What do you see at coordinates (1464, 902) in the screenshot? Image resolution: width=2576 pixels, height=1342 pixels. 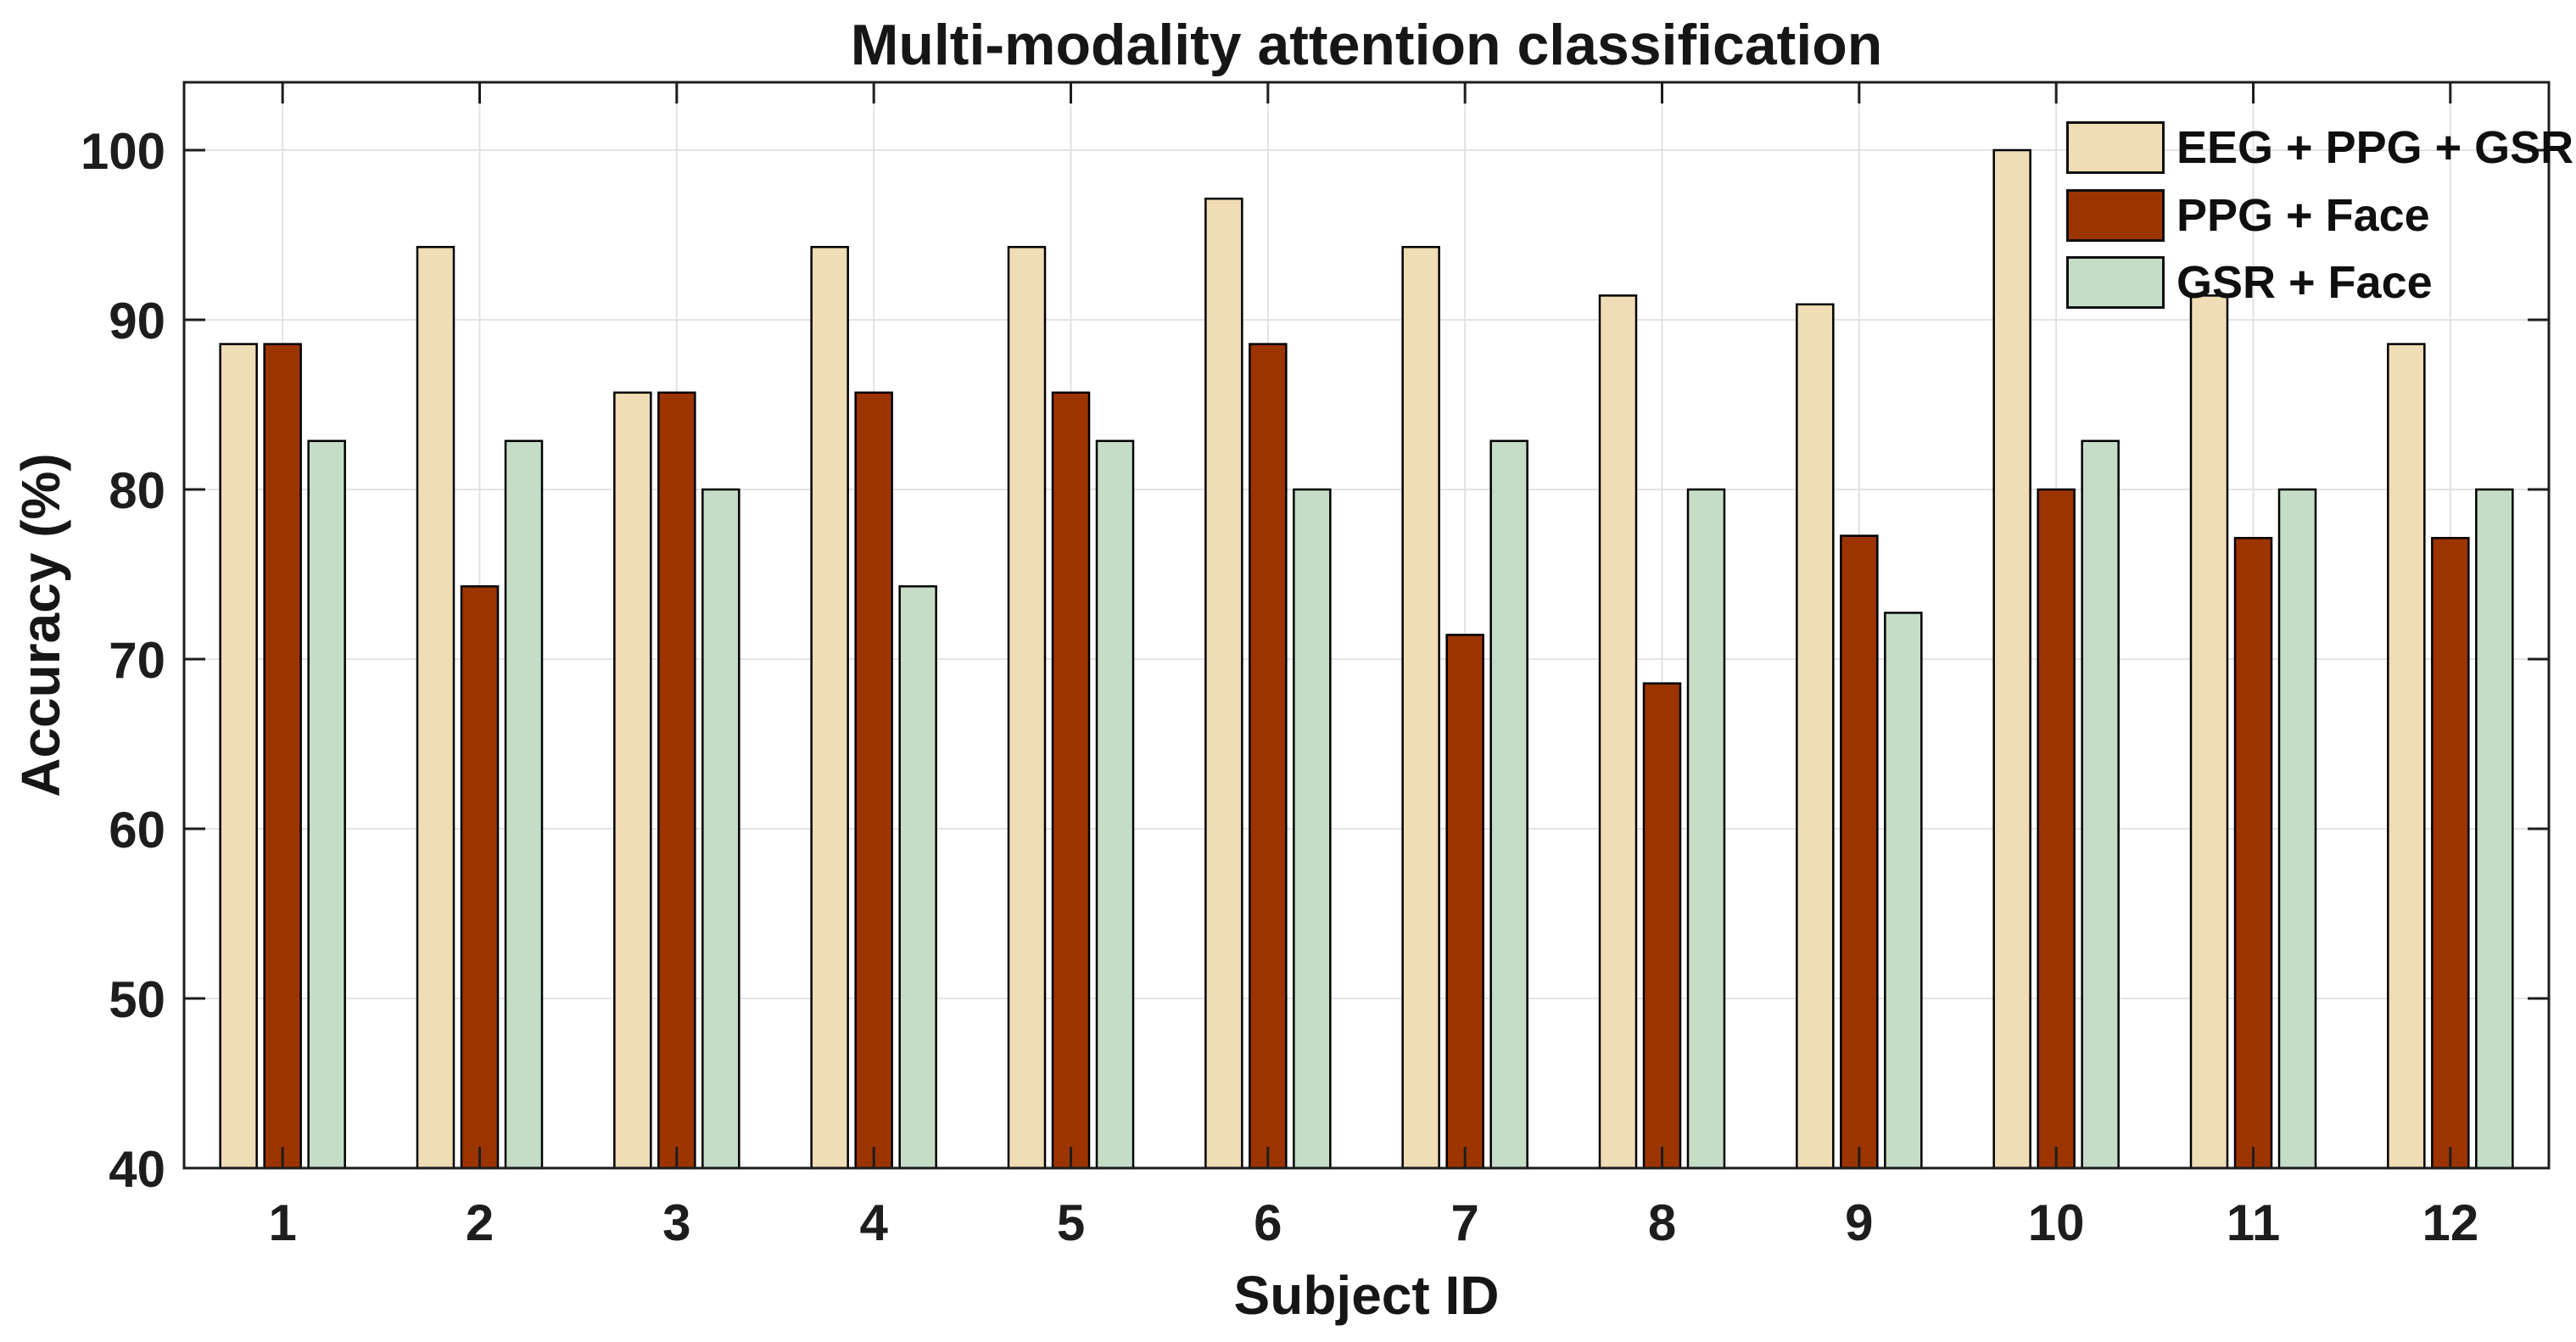 I see `bar-series2-subject7` at bounding box center [1464, 902].